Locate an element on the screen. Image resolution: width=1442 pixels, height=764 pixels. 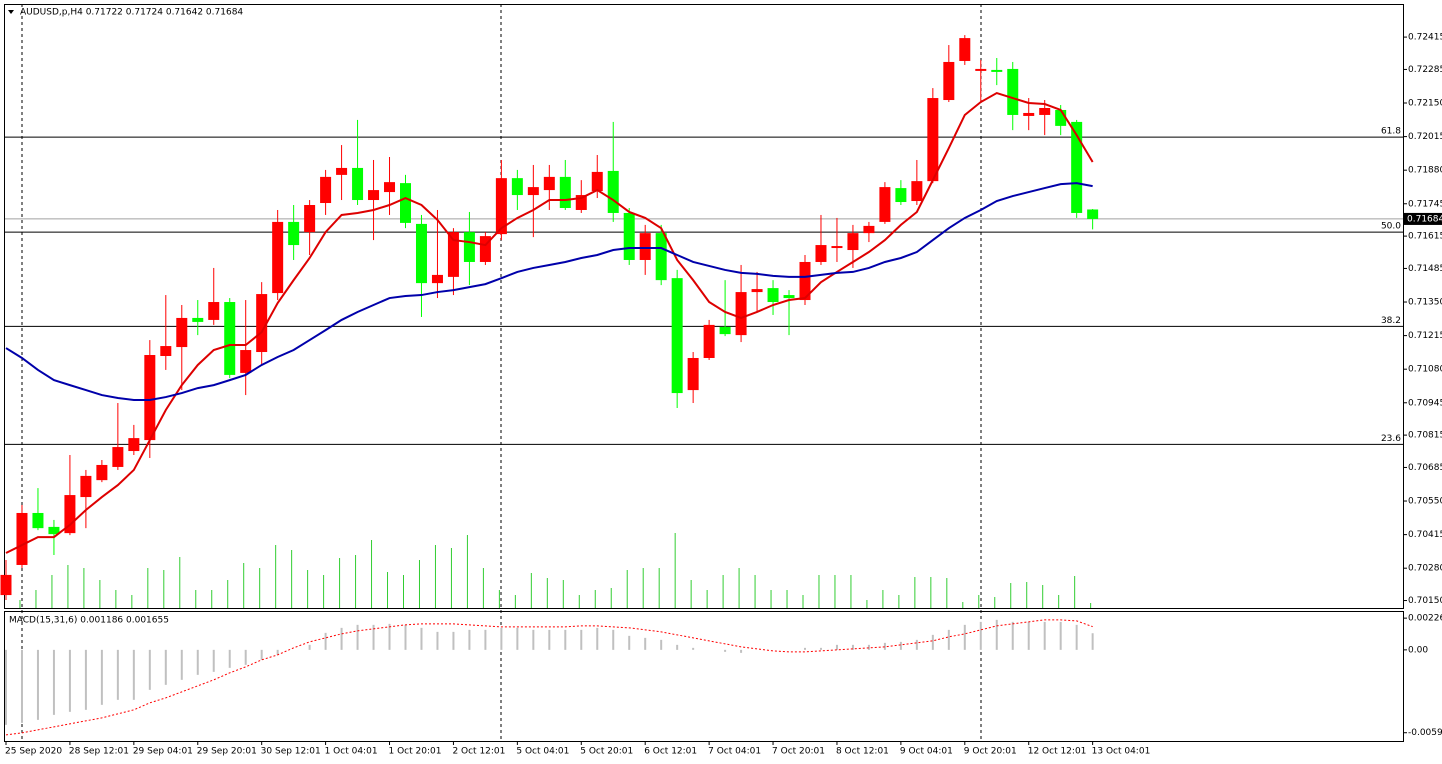
y-tick-label: 0.71485 is located at coordinates (1425, 269).